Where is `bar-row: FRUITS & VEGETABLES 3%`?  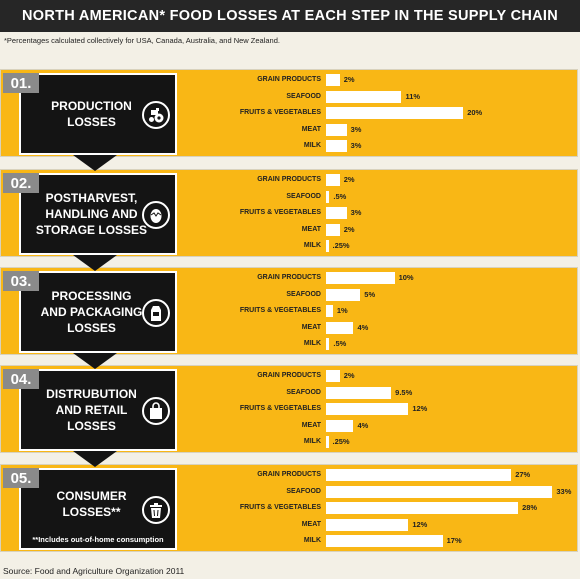 bar-row: FRUITS & VEGETABLES 3% is located at coordinates (290, 213).